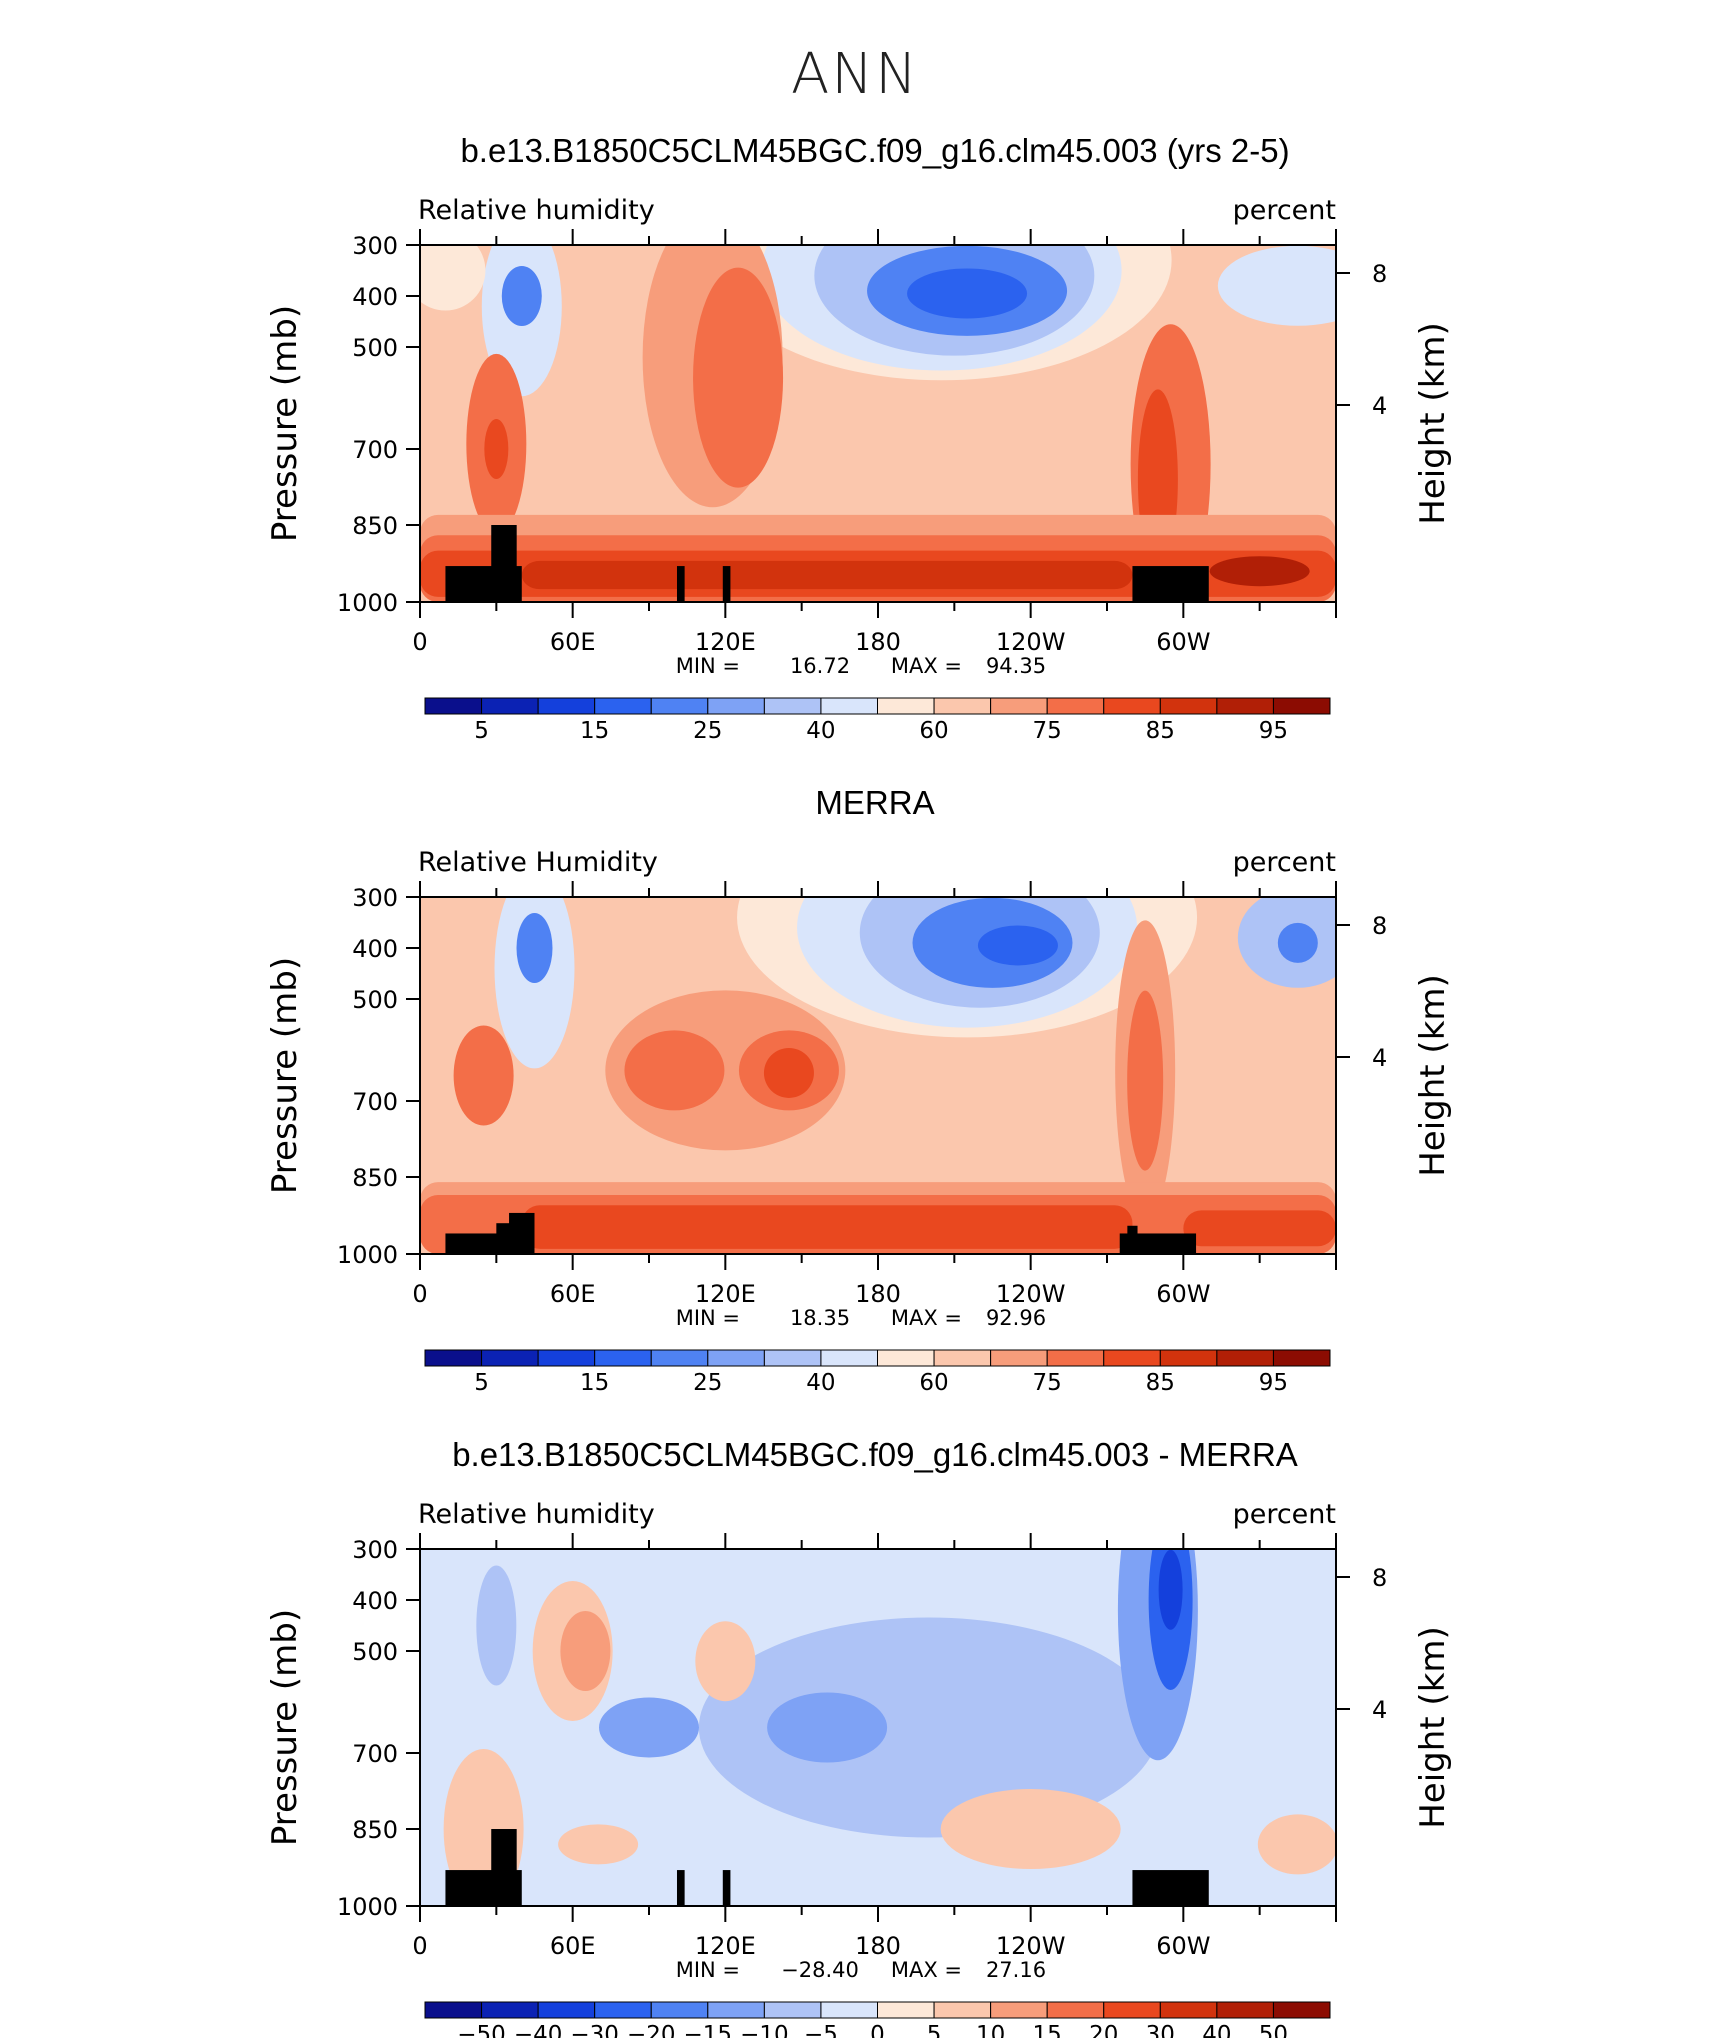 This screenshot has height=2038, width=1710. Describe the element at coordinates (820, 1383) in the screenshot. I see `colorbar-label: 40` at that location.